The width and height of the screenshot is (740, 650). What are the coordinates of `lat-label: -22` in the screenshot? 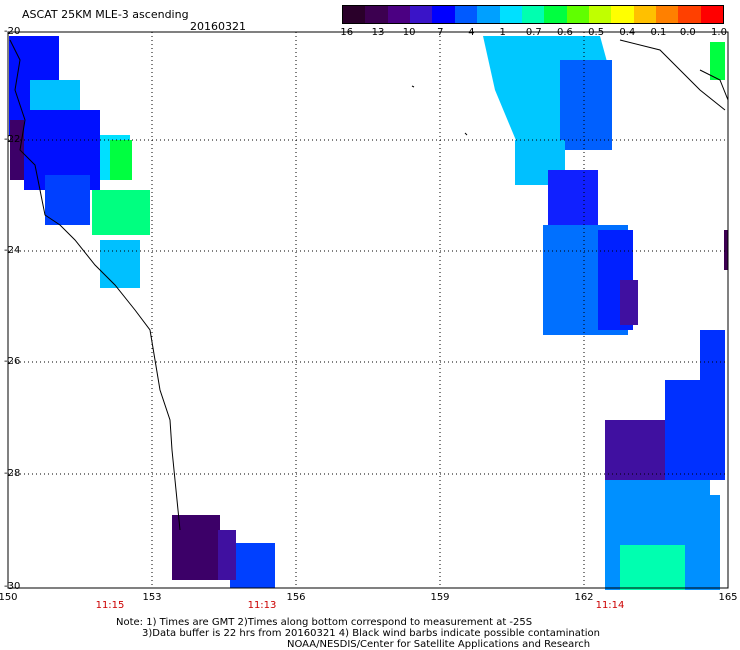 It's located at (12, 139).